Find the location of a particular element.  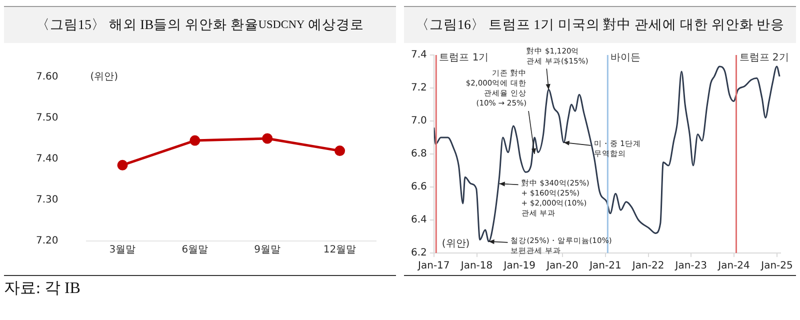

x-tick-label: Jan-20 is located at coordinates (562, 266).